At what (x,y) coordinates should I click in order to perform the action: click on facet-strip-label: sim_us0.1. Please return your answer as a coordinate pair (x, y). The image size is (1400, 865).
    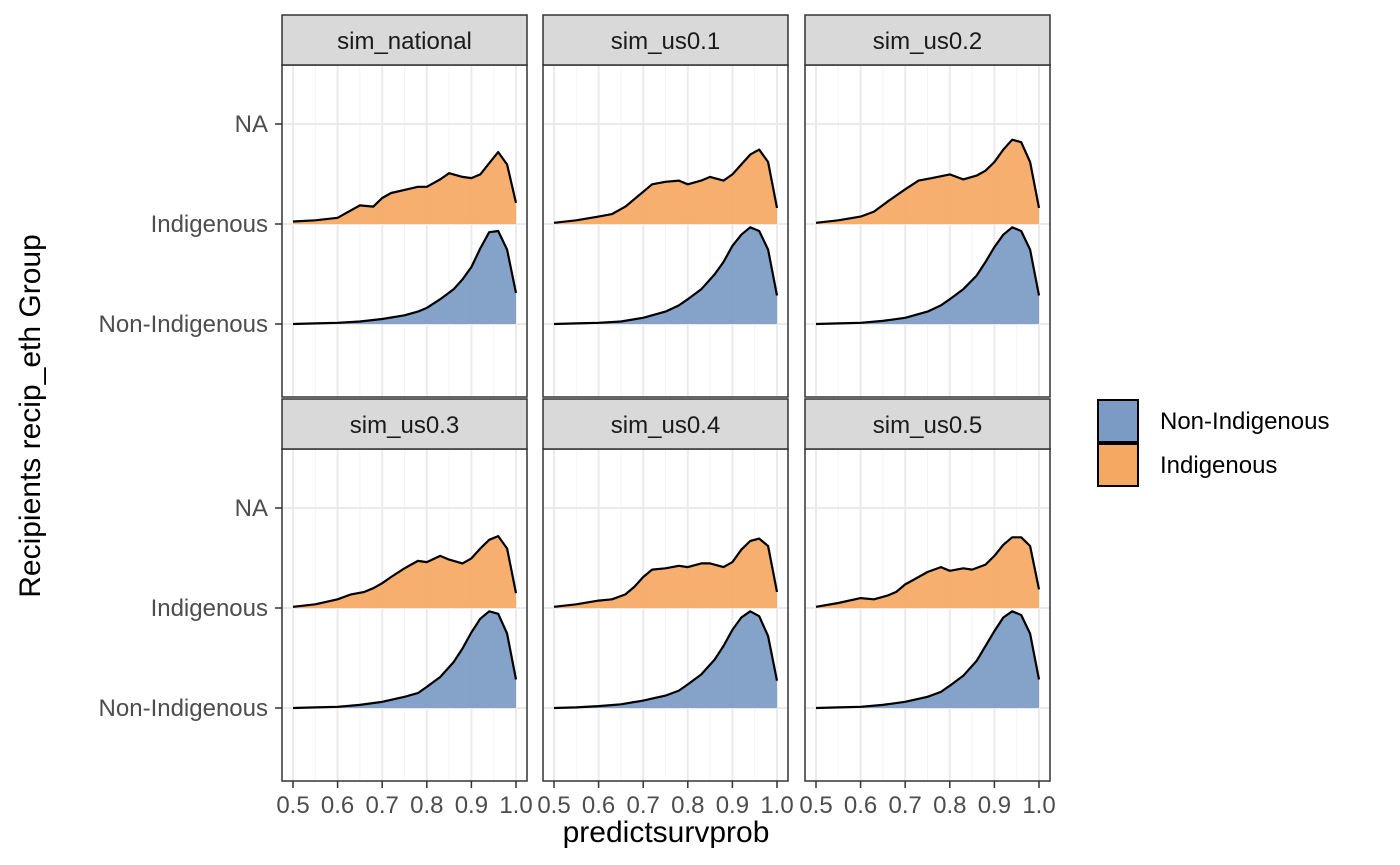
    Looking at the image, I should click on (665, 41).